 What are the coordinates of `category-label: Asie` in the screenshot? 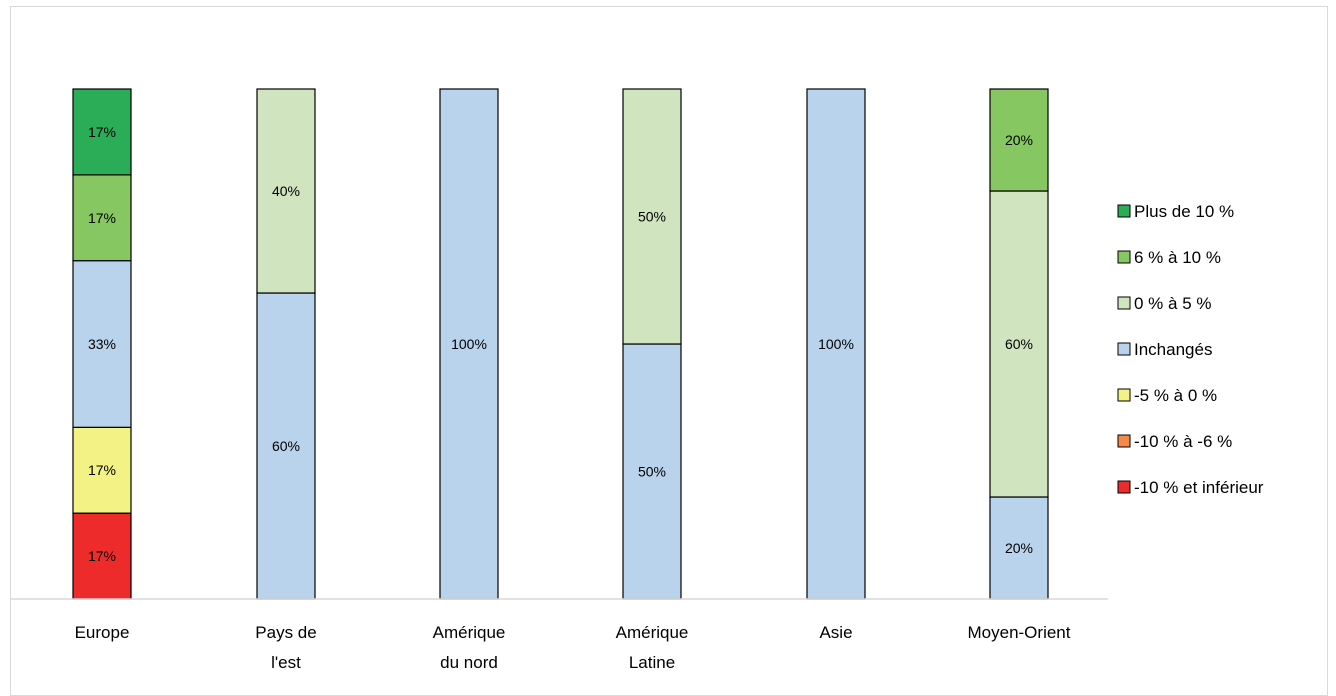 It's located at (835, 632).